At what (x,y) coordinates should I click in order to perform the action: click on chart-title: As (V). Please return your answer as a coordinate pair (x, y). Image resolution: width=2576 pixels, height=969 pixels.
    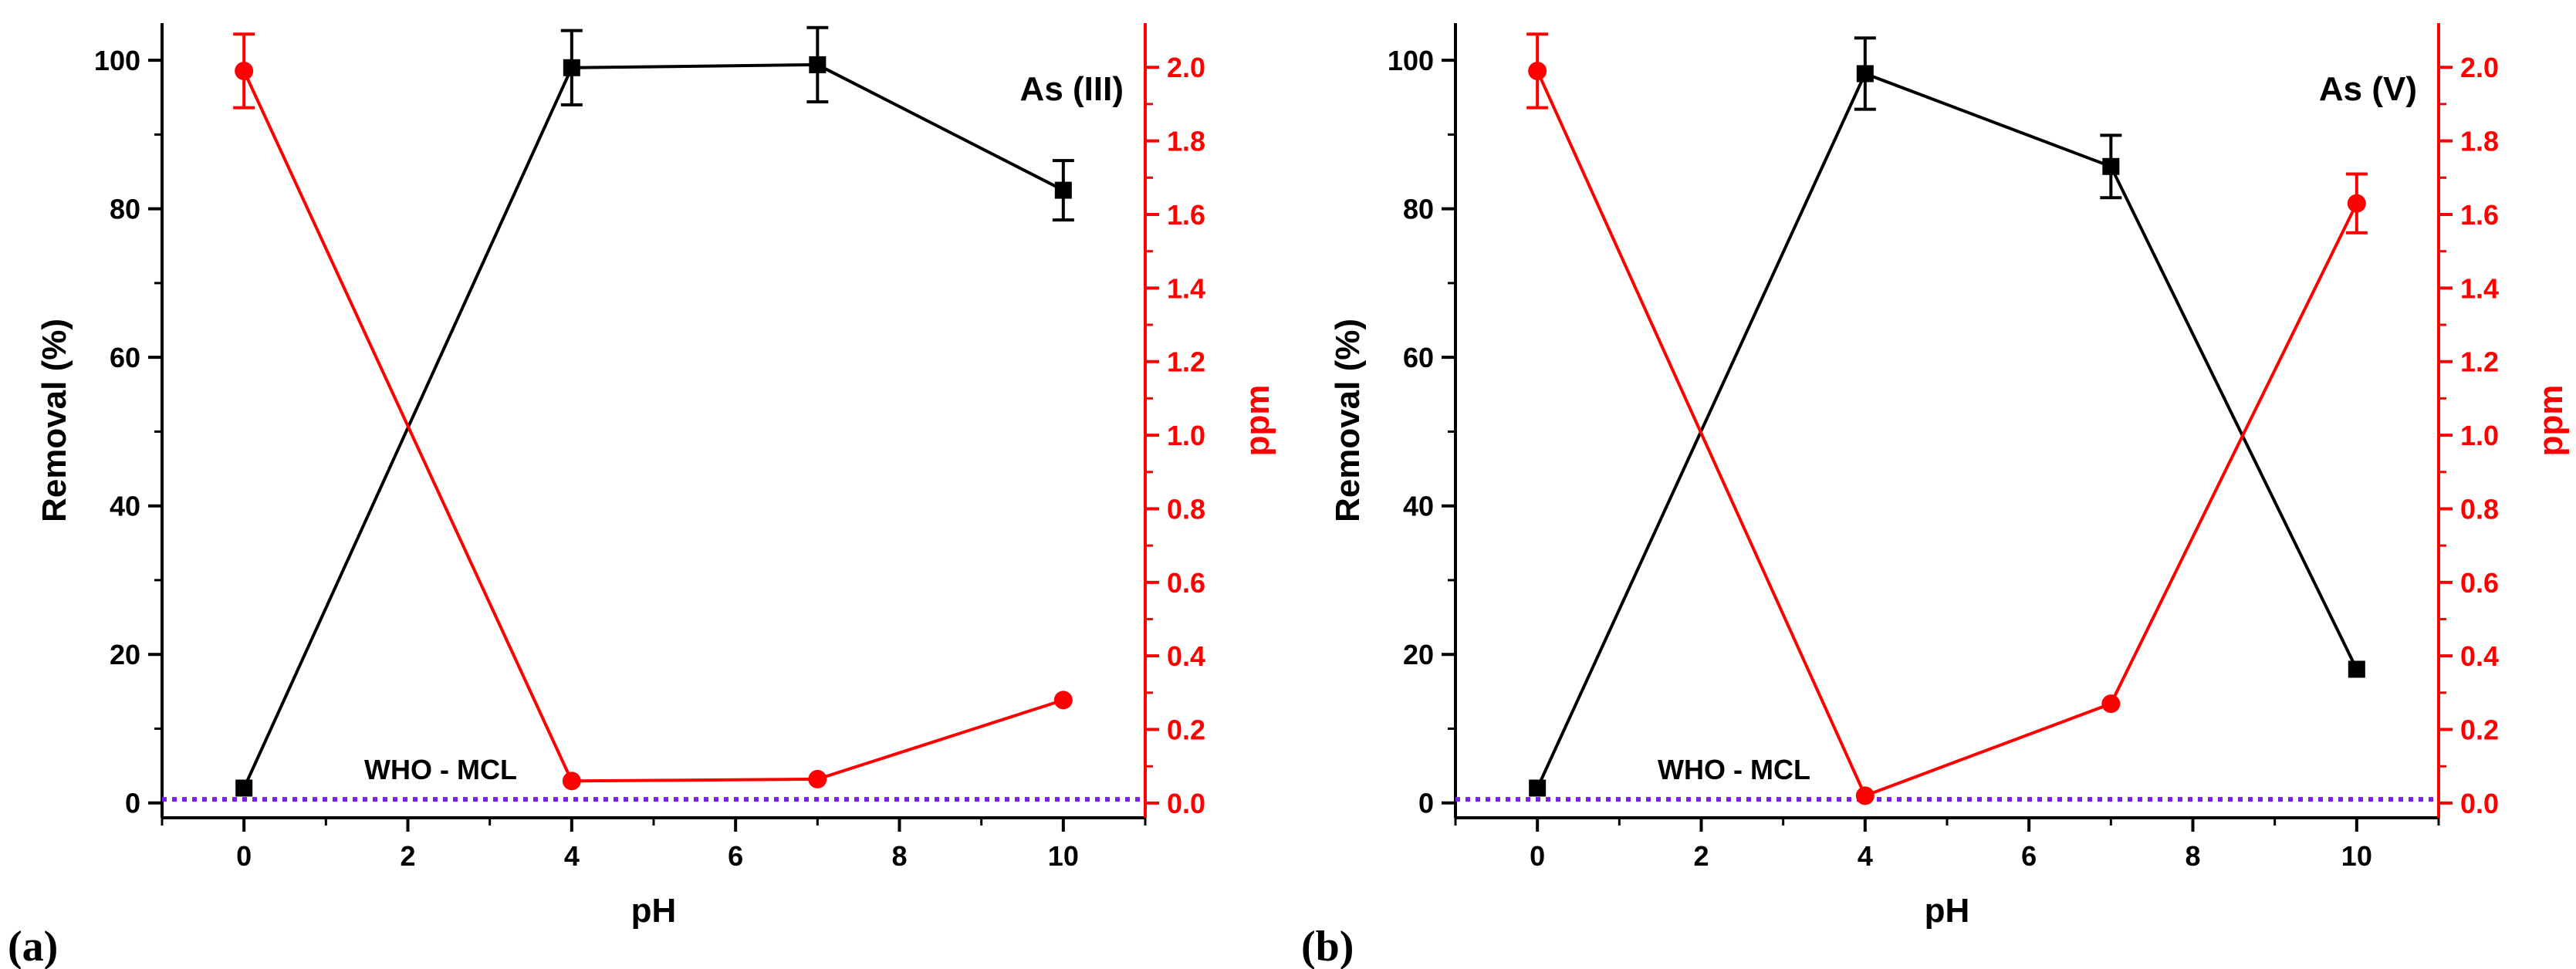
    Looking at the image, I should click on (2368, 89).